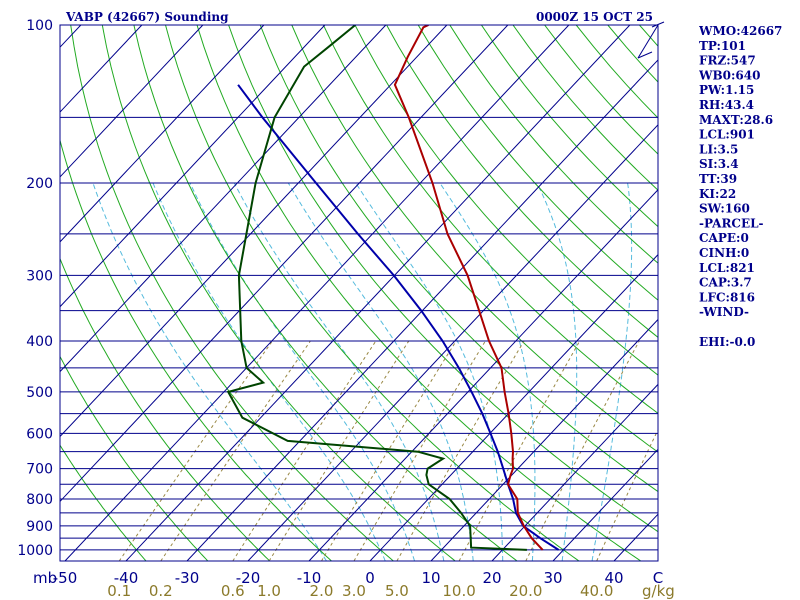 This screenshot has height=600, width=800. I want to click on pressure-tick-label: 600, so click(39, 434).